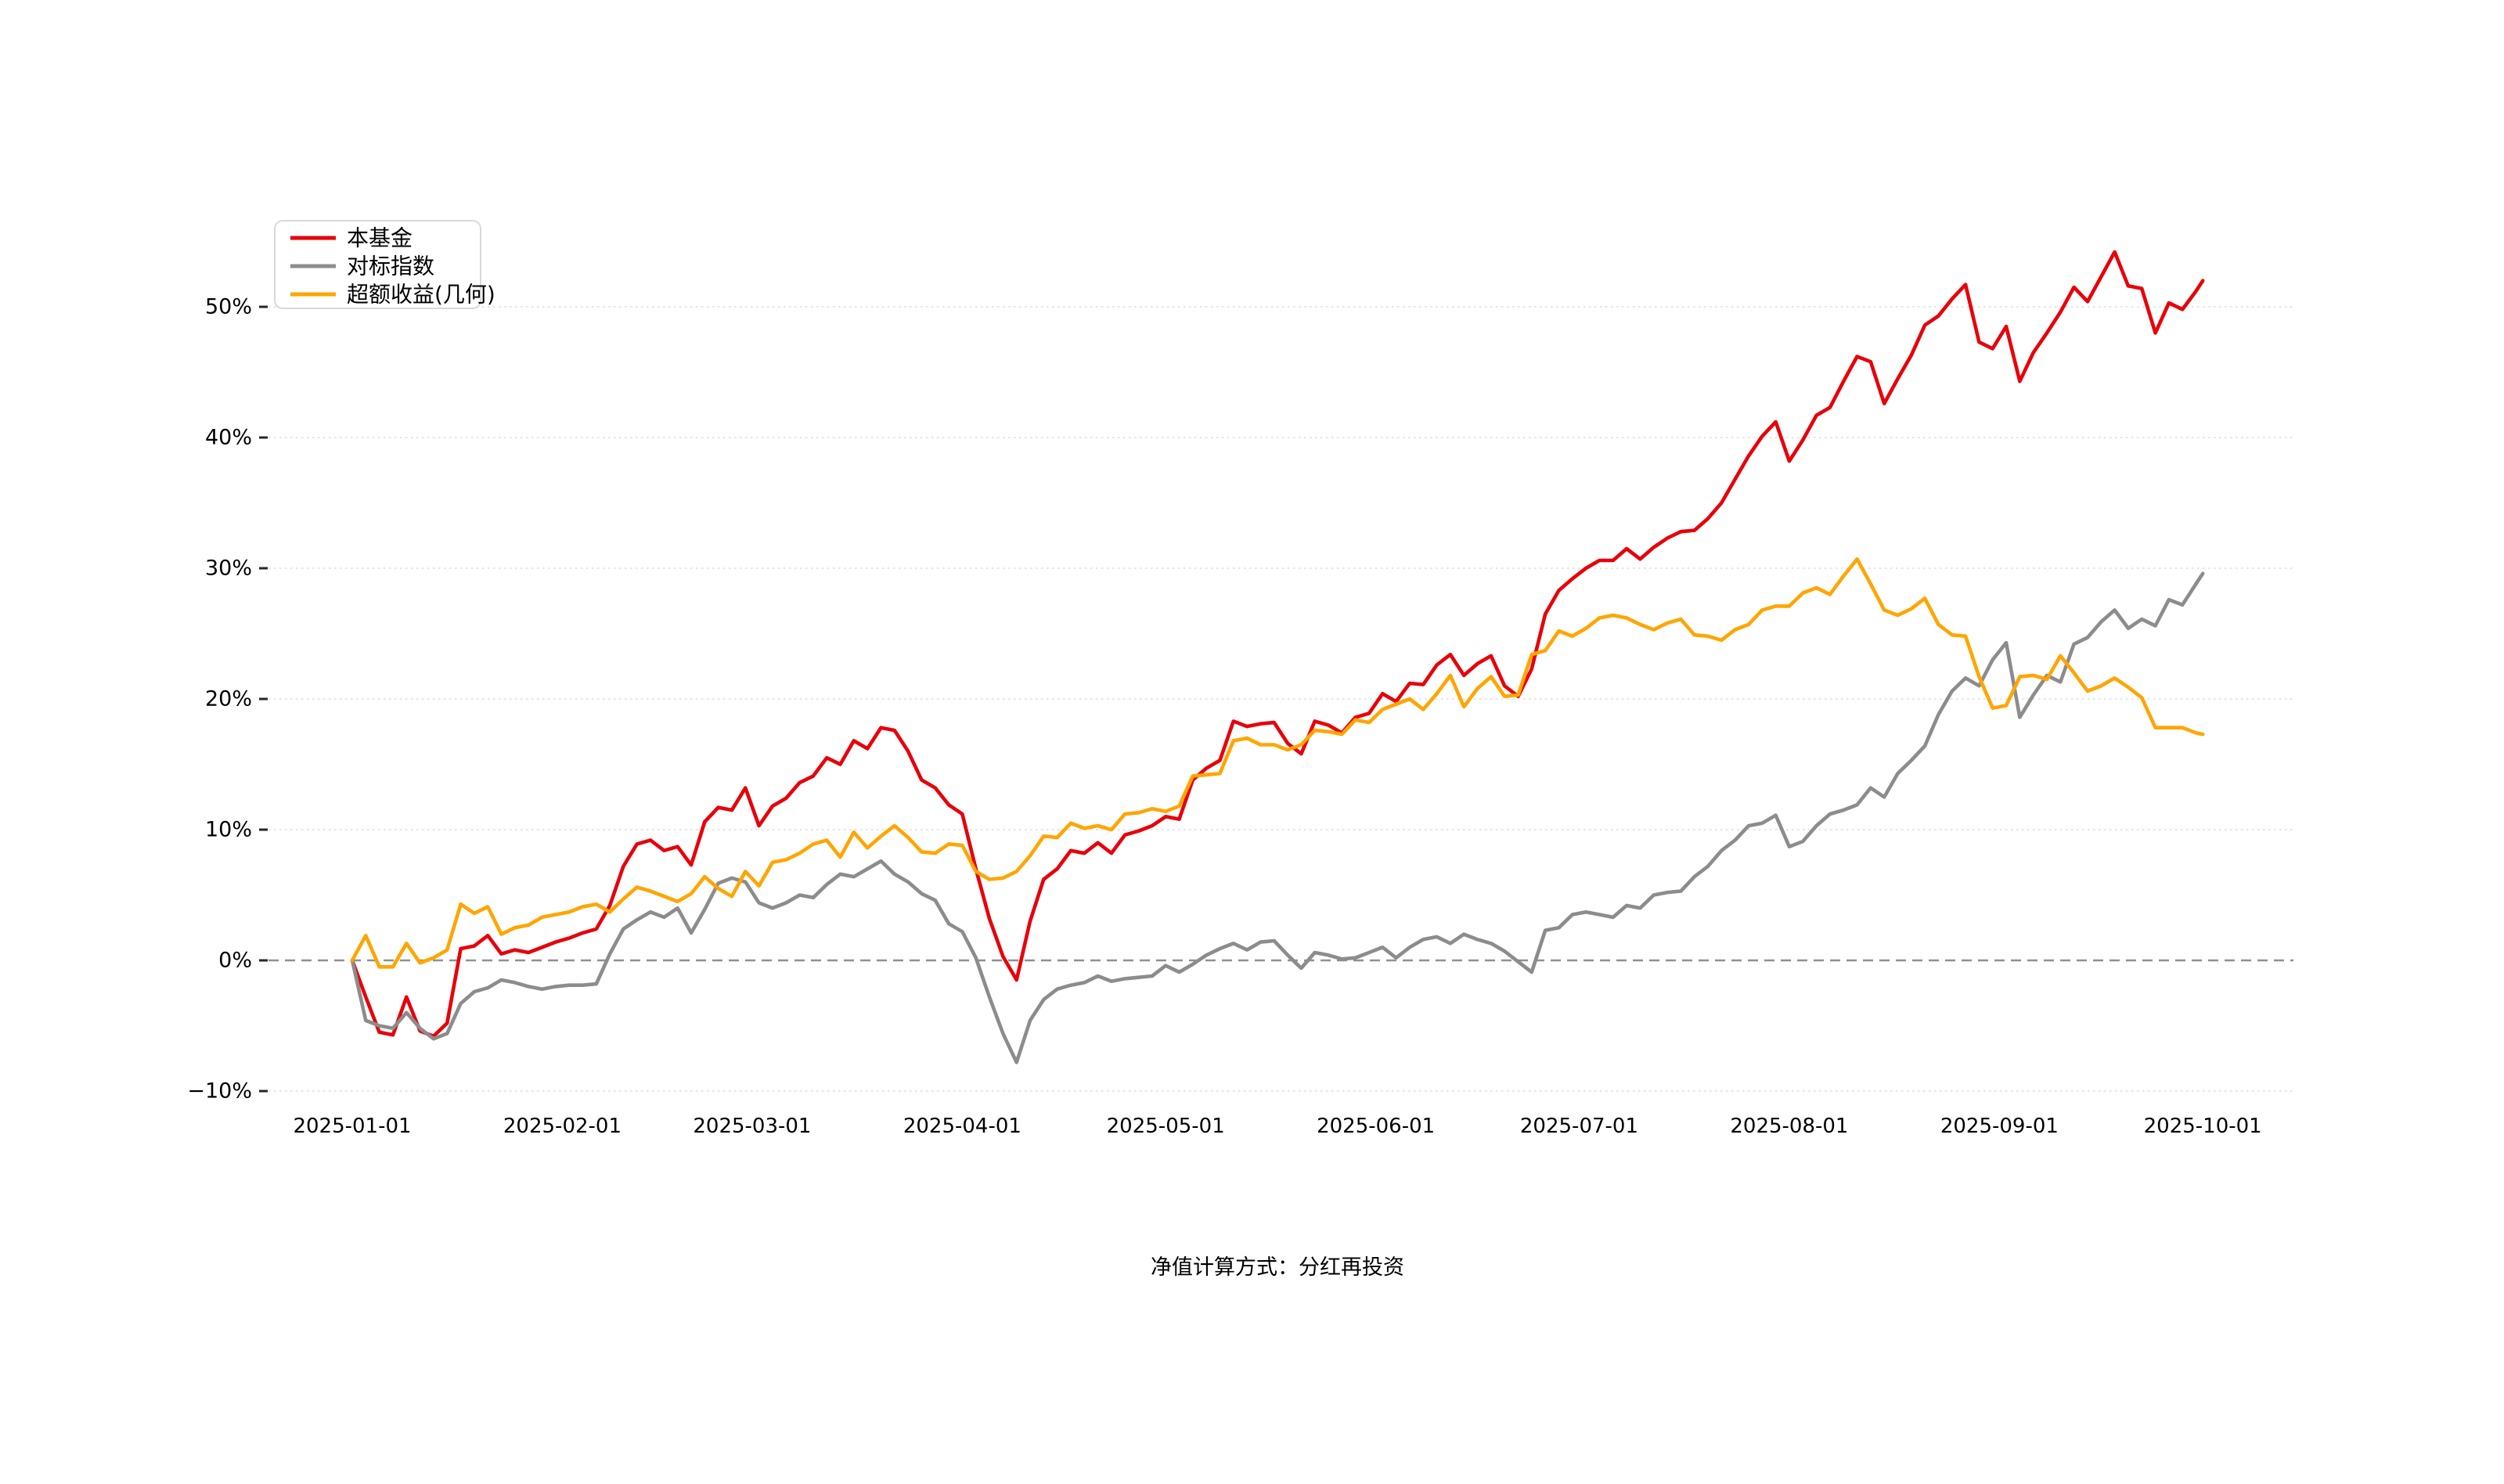  I want to click on x-tick-label-2025-07-01: 2025-07-01, so click(1579, 1126).